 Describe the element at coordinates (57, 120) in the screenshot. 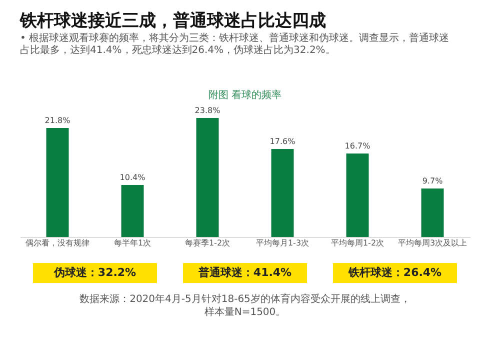

I see `data-label: 21.8%` at that location.